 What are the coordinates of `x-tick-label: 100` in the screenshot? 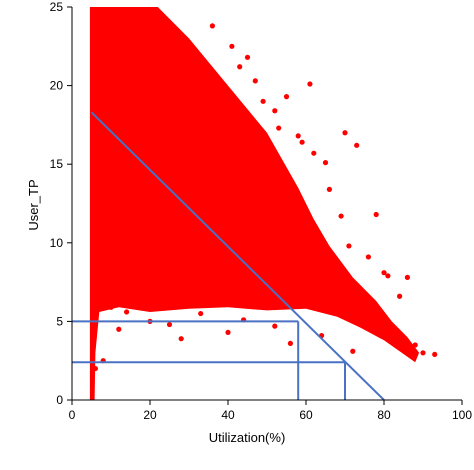 It's located at (462, 415).